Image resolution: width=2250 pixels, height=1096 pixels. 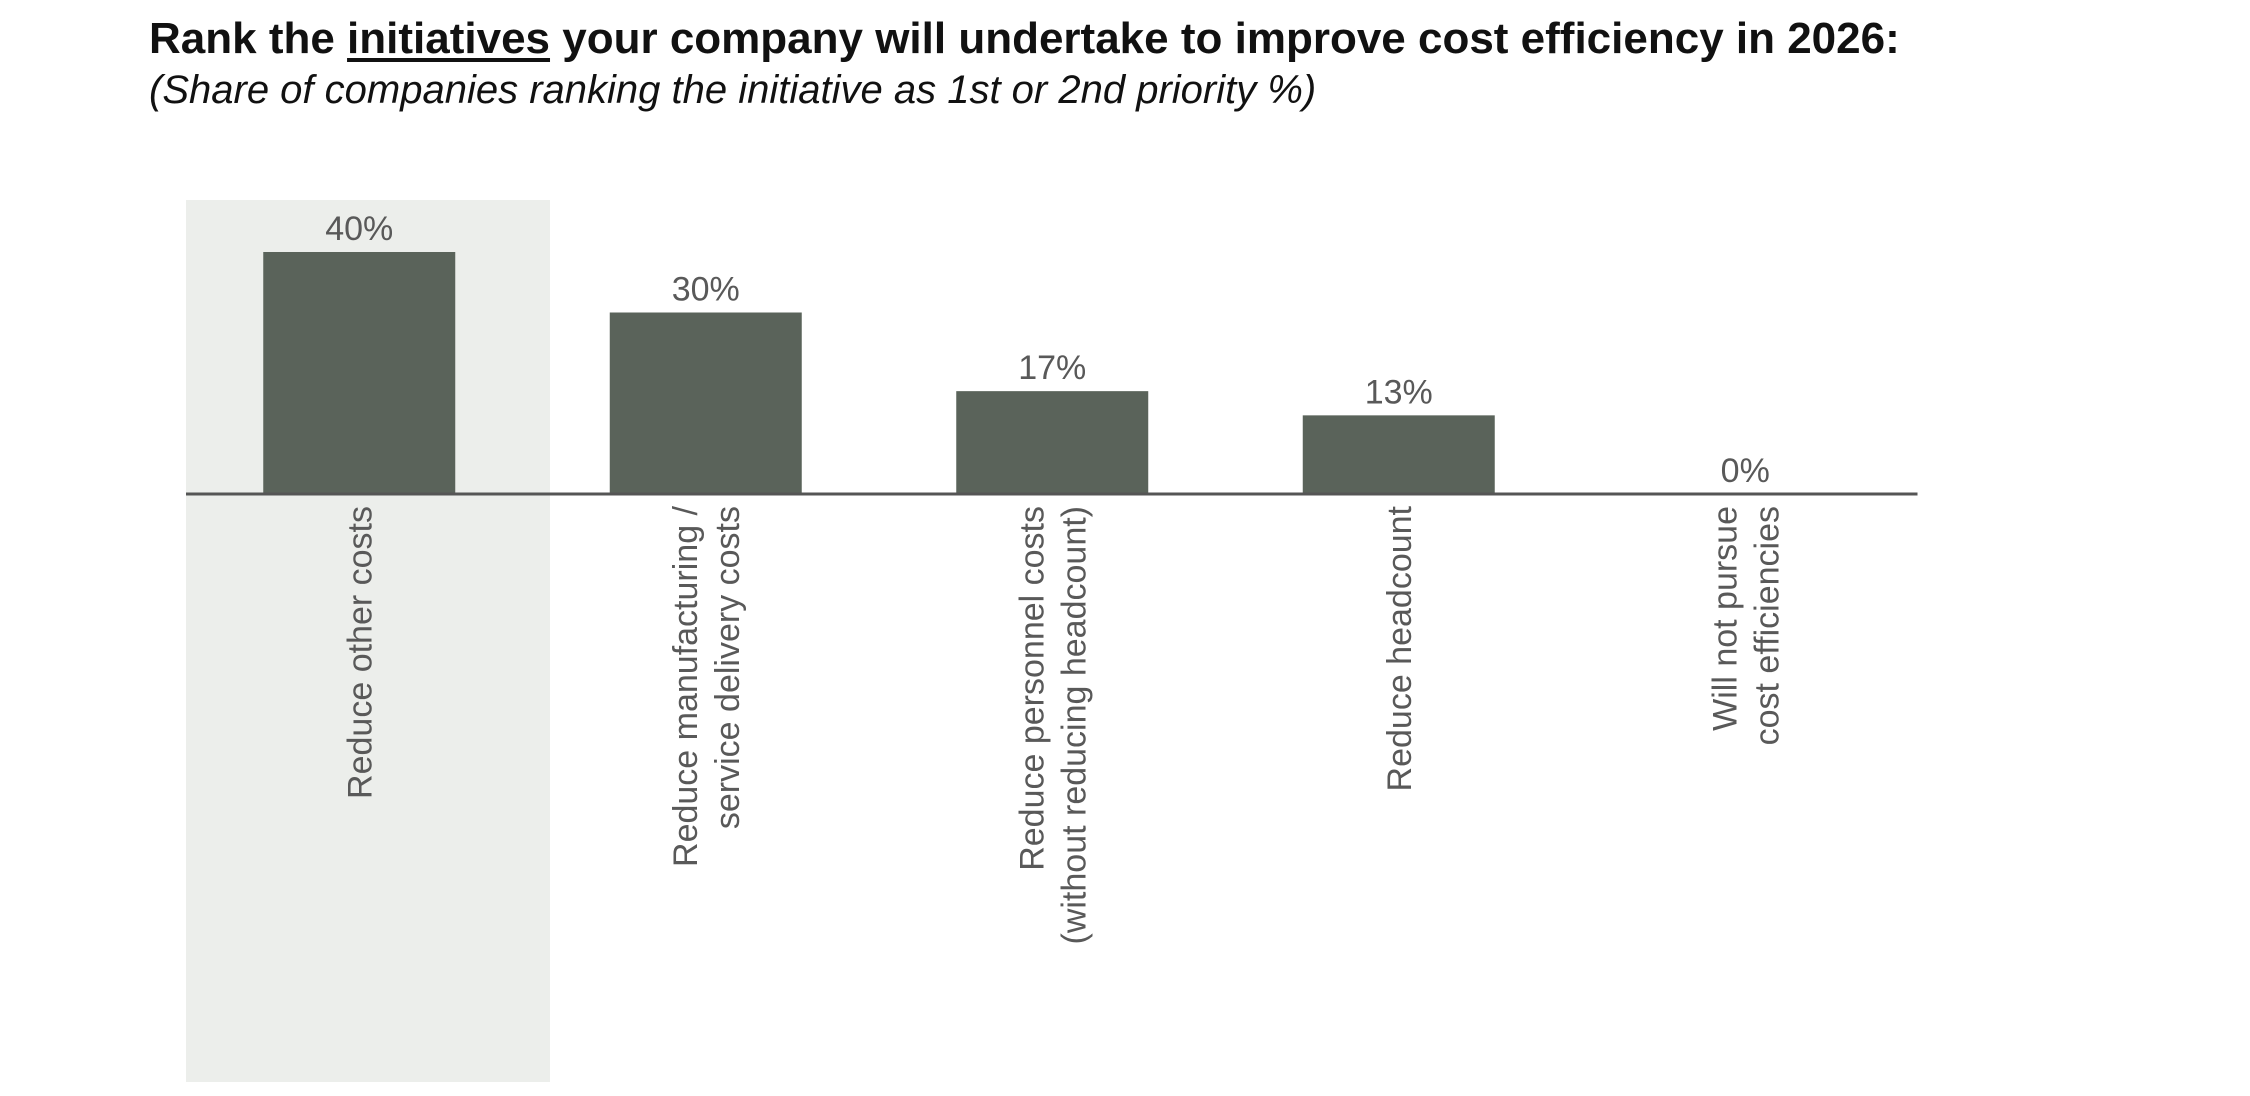 I want to click on category-label-line: Will not pursue, so click(x=1725, y=618).